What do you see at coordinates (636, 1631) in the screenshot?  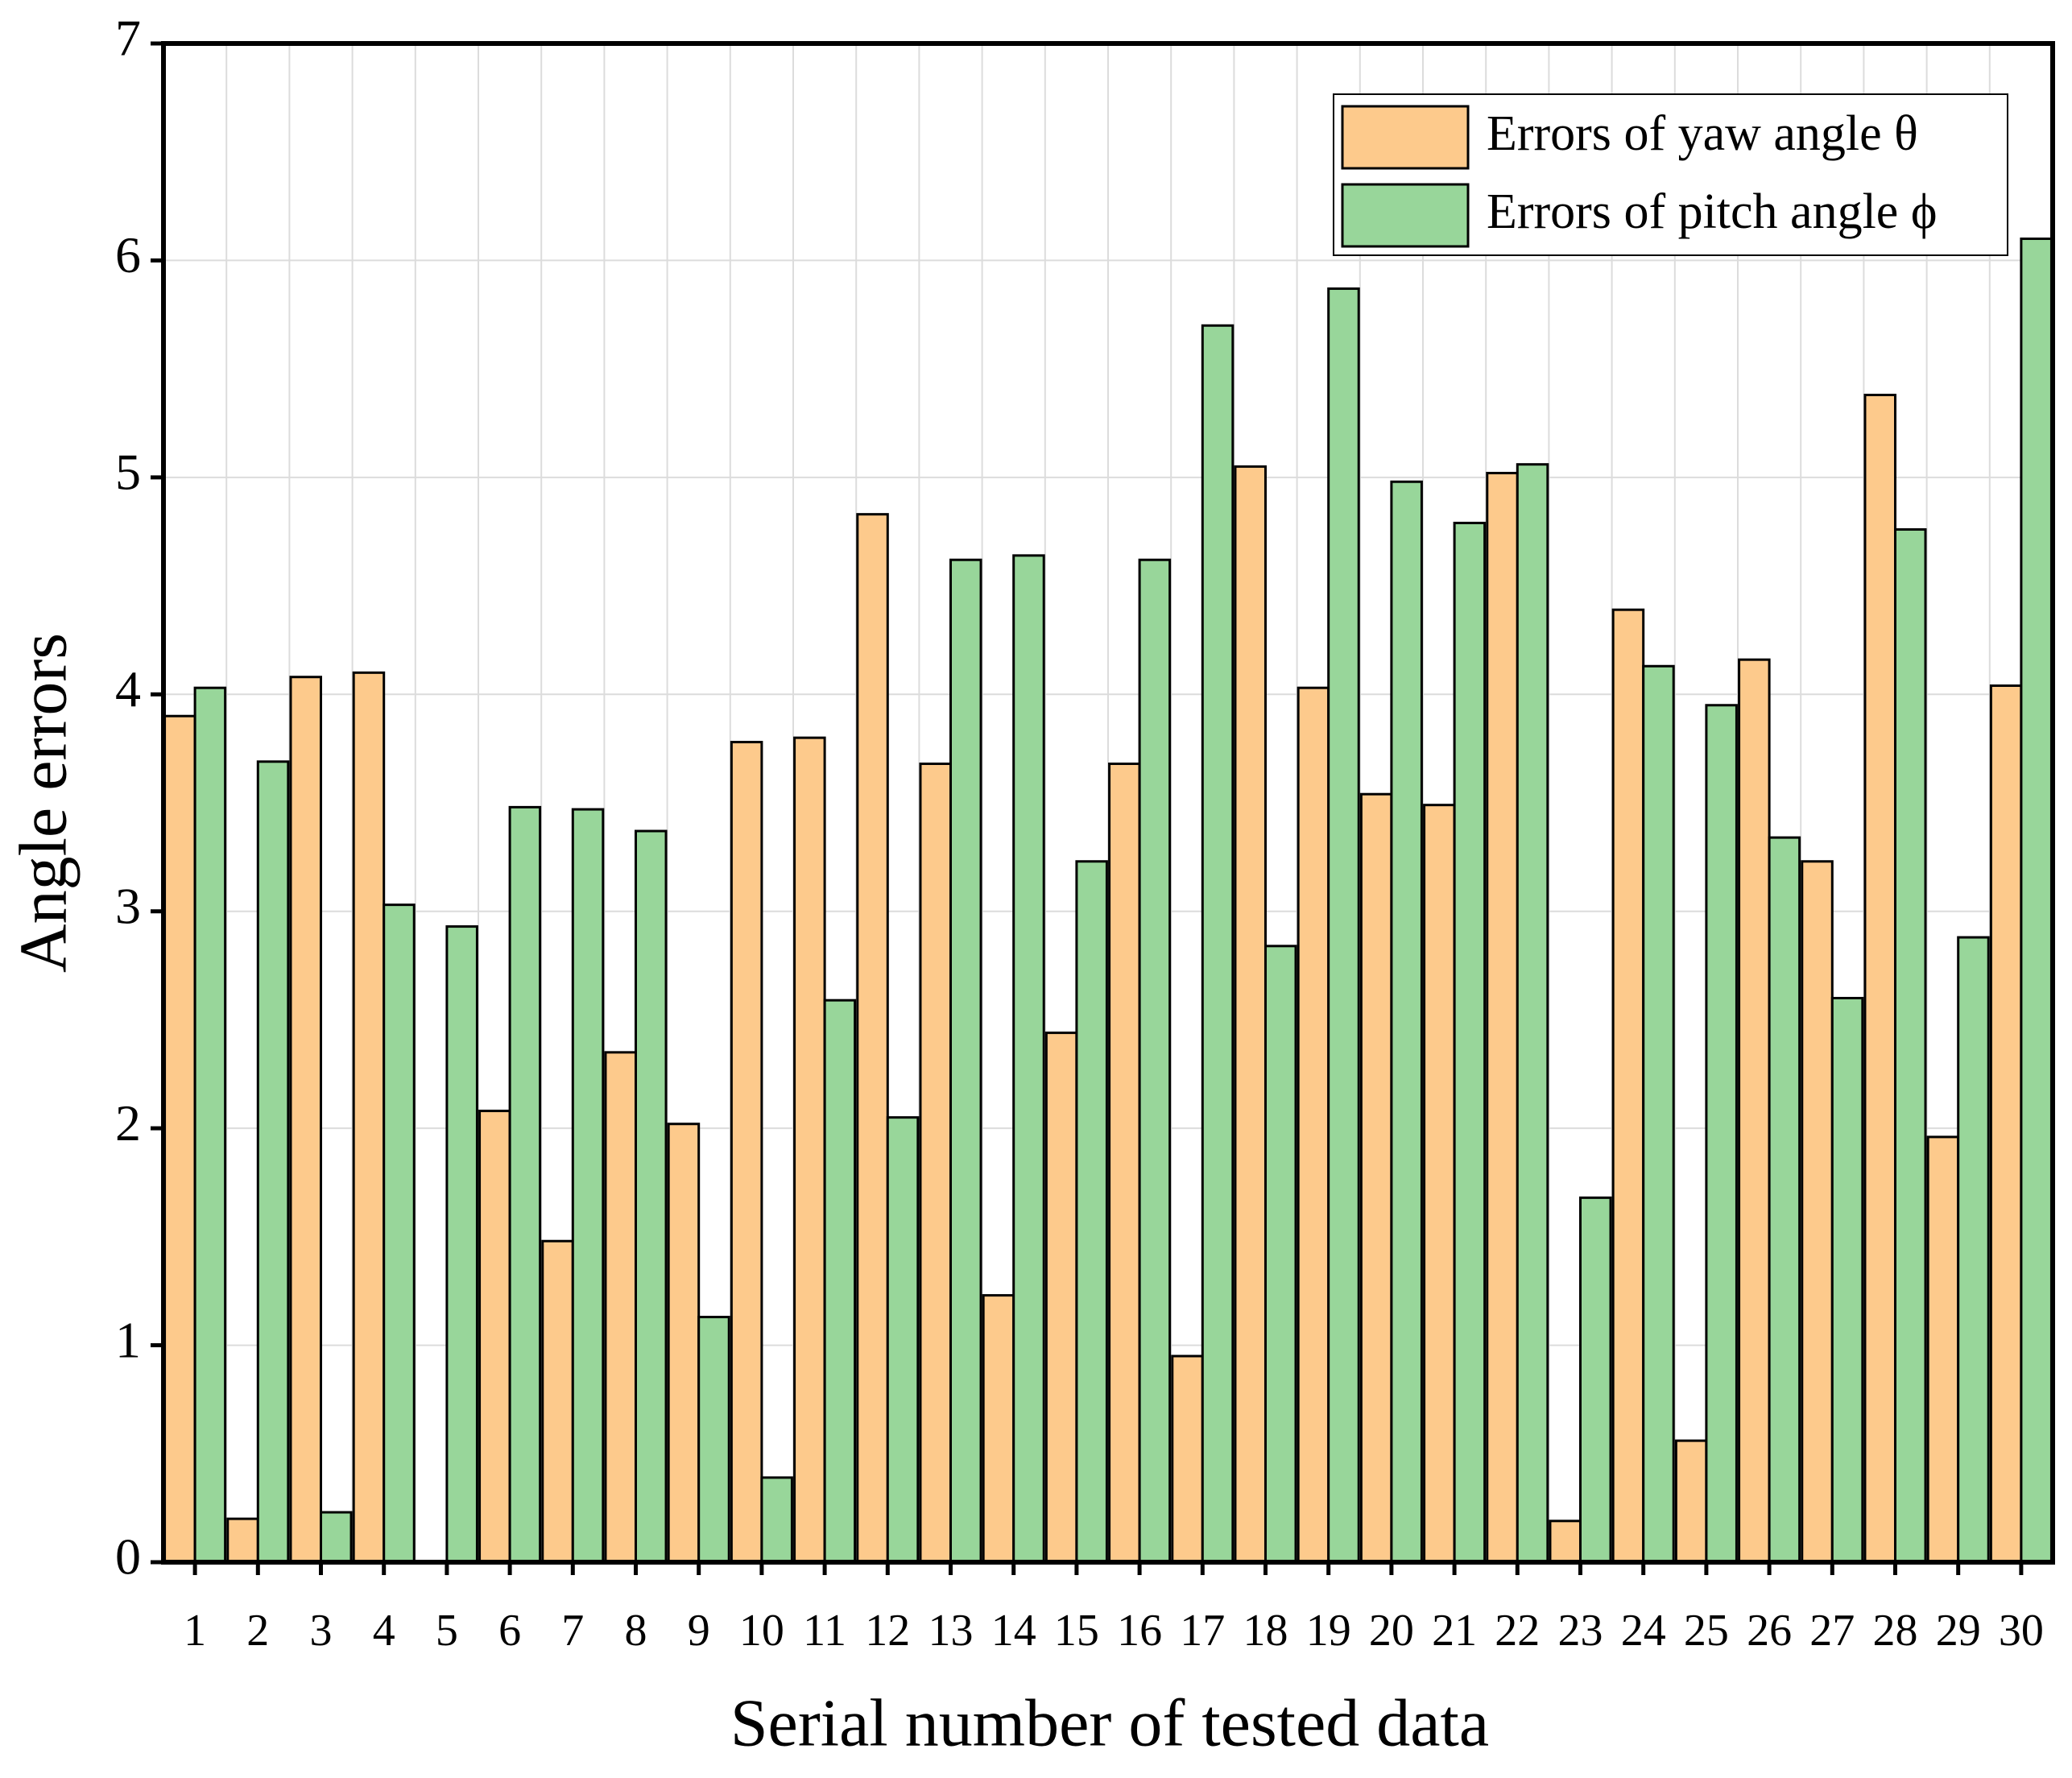 I see `x-tick-label: 8` at bounding box center [636, 1631].